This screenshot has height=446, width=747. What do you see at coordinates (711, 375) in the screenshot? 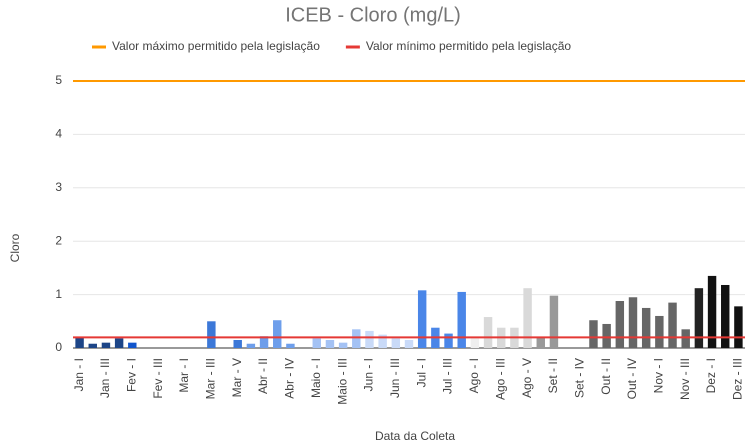
I see `x-tick-label: Dez - I` at bounding box center [711, 375].